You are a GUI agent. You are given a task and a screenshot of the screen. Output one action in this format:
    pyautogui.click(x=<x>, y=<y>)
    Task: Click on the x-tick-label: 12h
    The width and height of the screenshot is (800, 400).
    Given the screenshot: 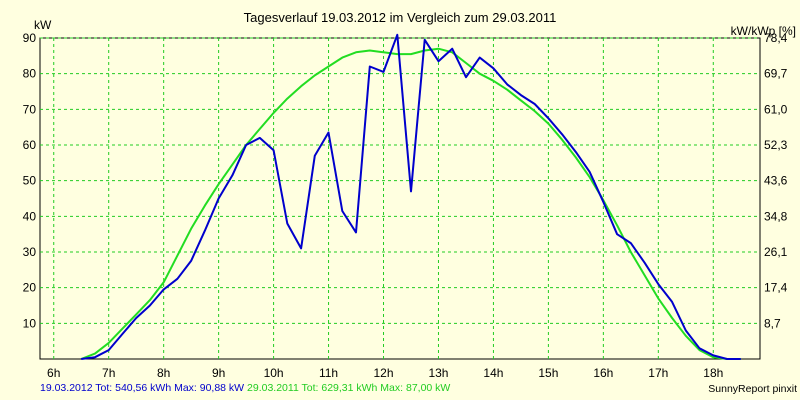 What is the action you would take?
    pyautogui.click(x=383, y=373)
    